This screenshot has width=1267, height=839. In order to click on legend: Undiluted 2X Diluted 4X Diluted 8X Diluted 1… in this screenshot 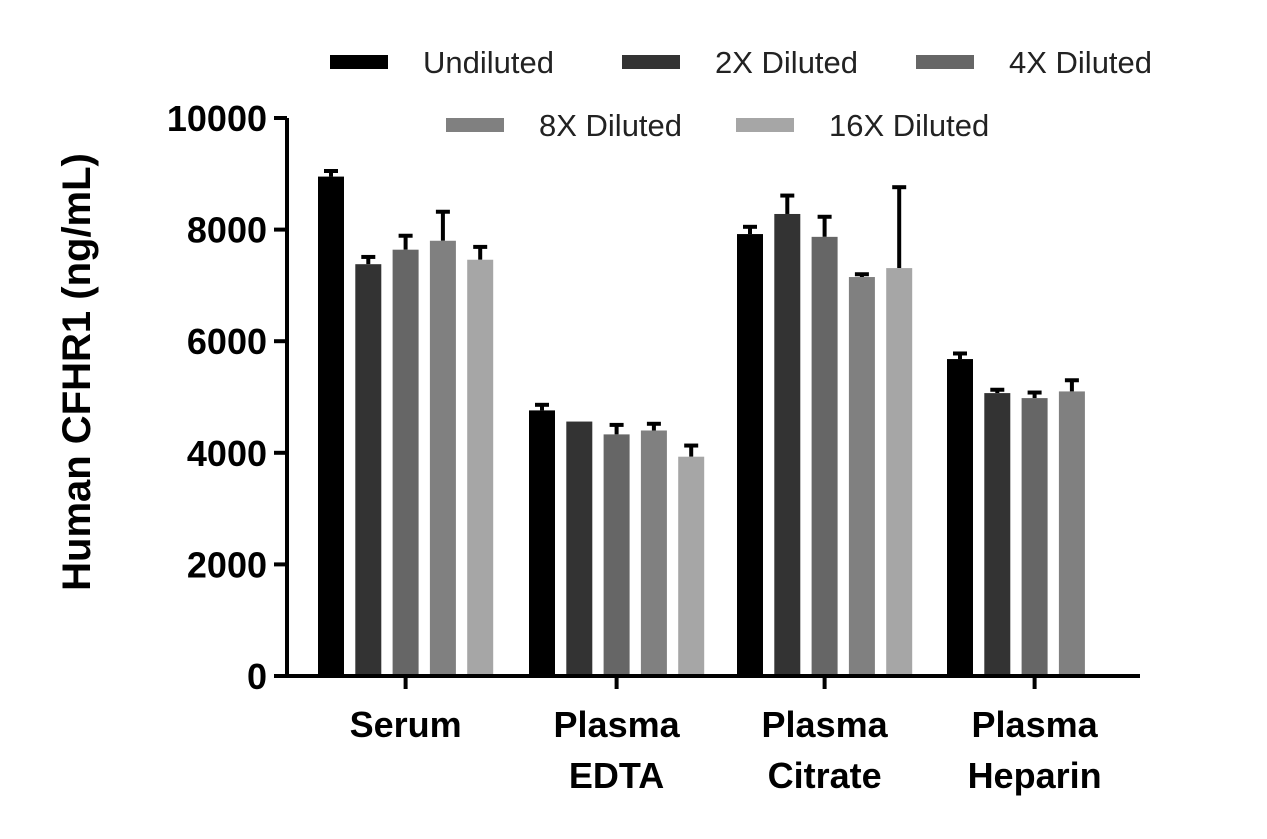, I will do `click(741, 94)`.